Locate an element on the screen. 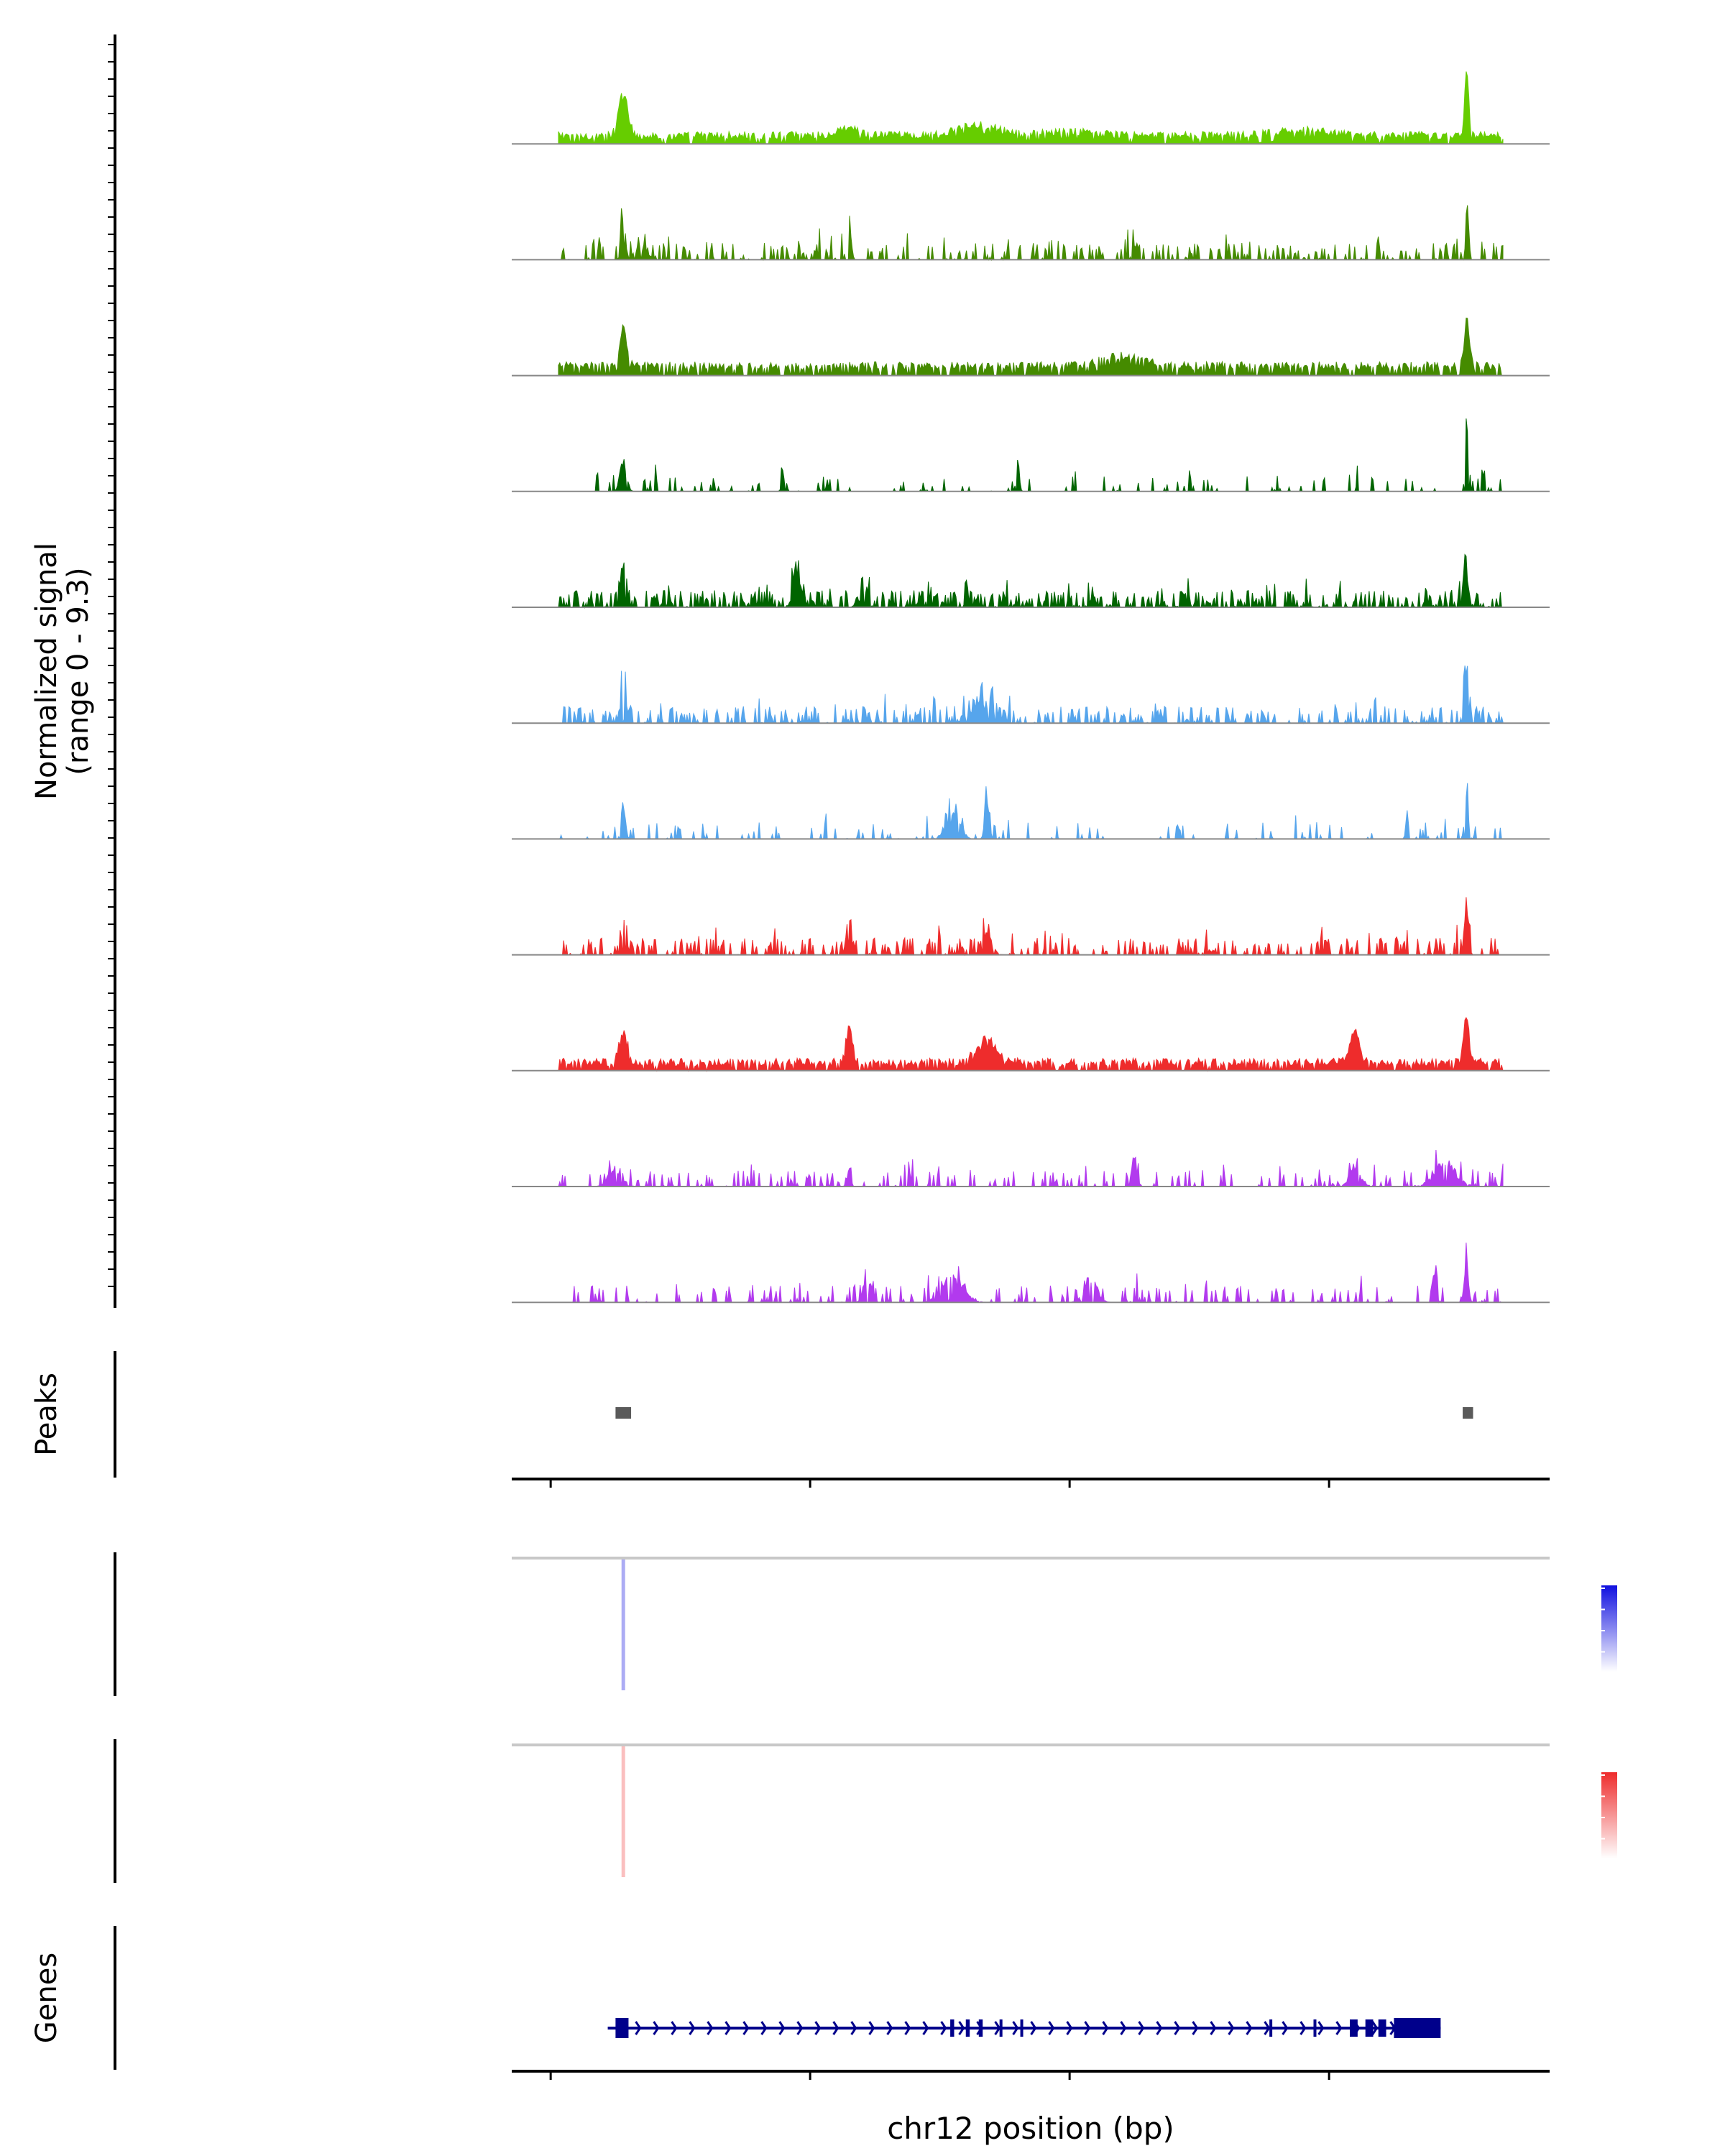 The height and width of the screenshot is (2156, 1725). gene-models is located at coordinates (1024, 2028).